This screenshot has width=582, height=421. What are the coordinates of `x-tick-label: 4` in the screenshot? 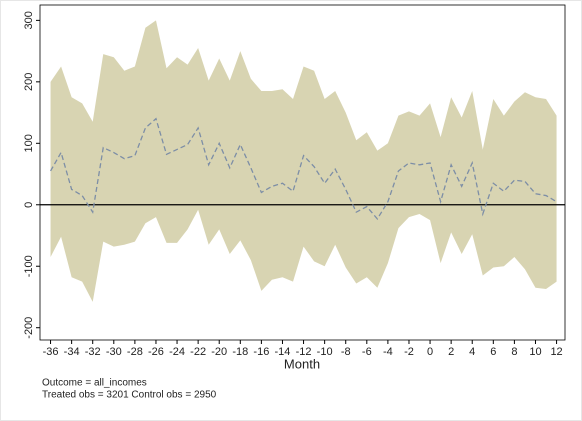 It's located at (472, 352).